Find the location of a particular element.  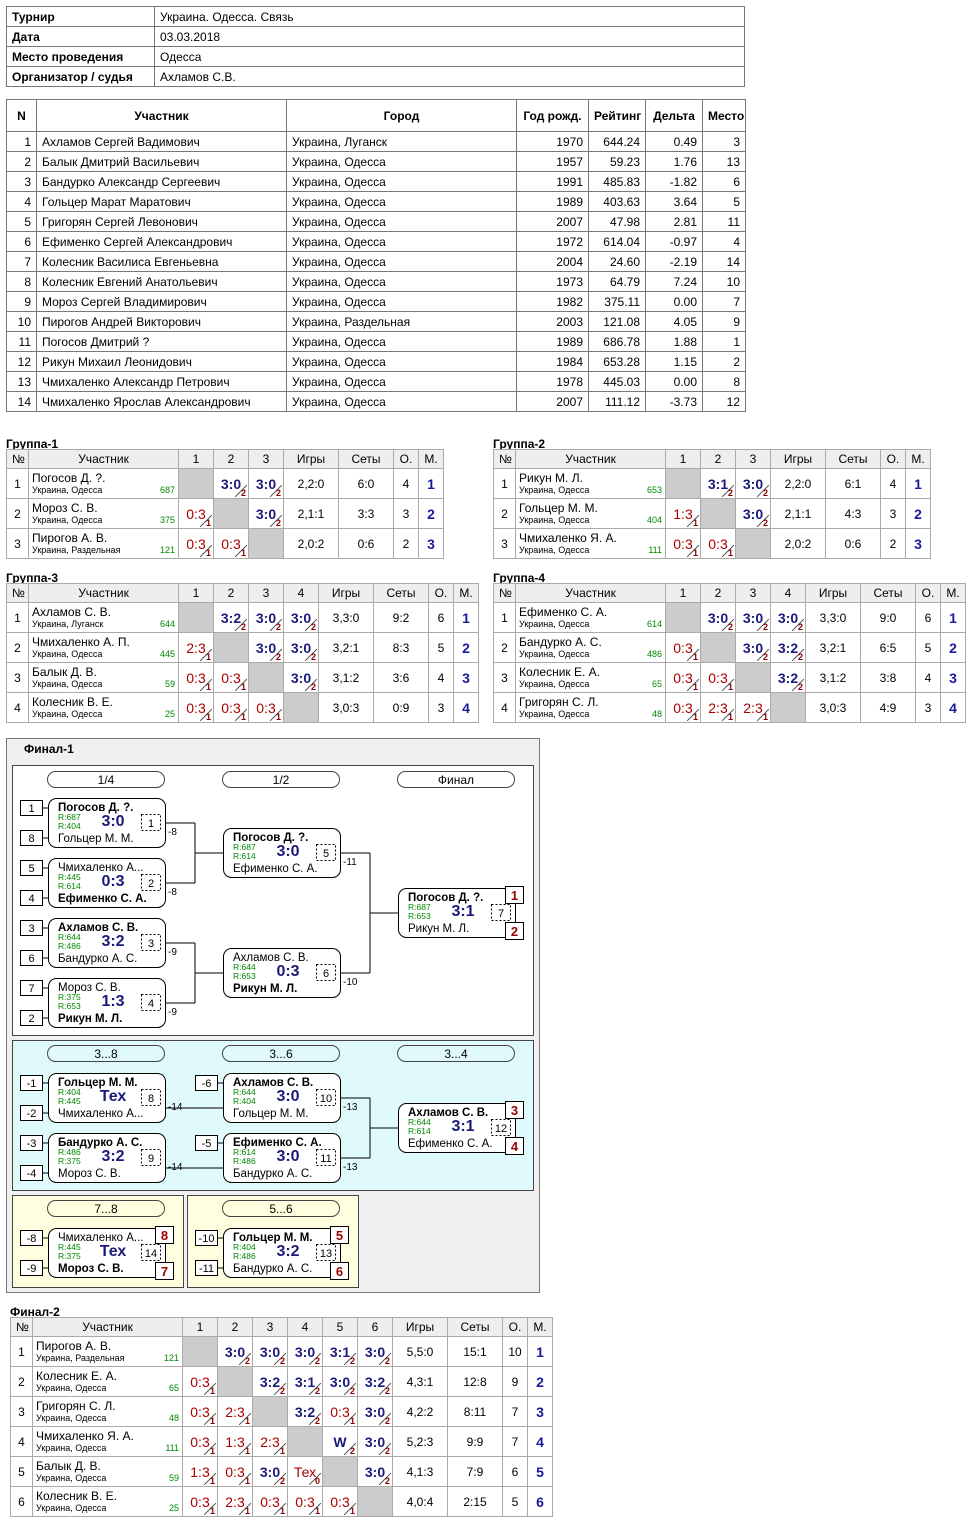

seed: -10 is located at coordinates (207, 1239).